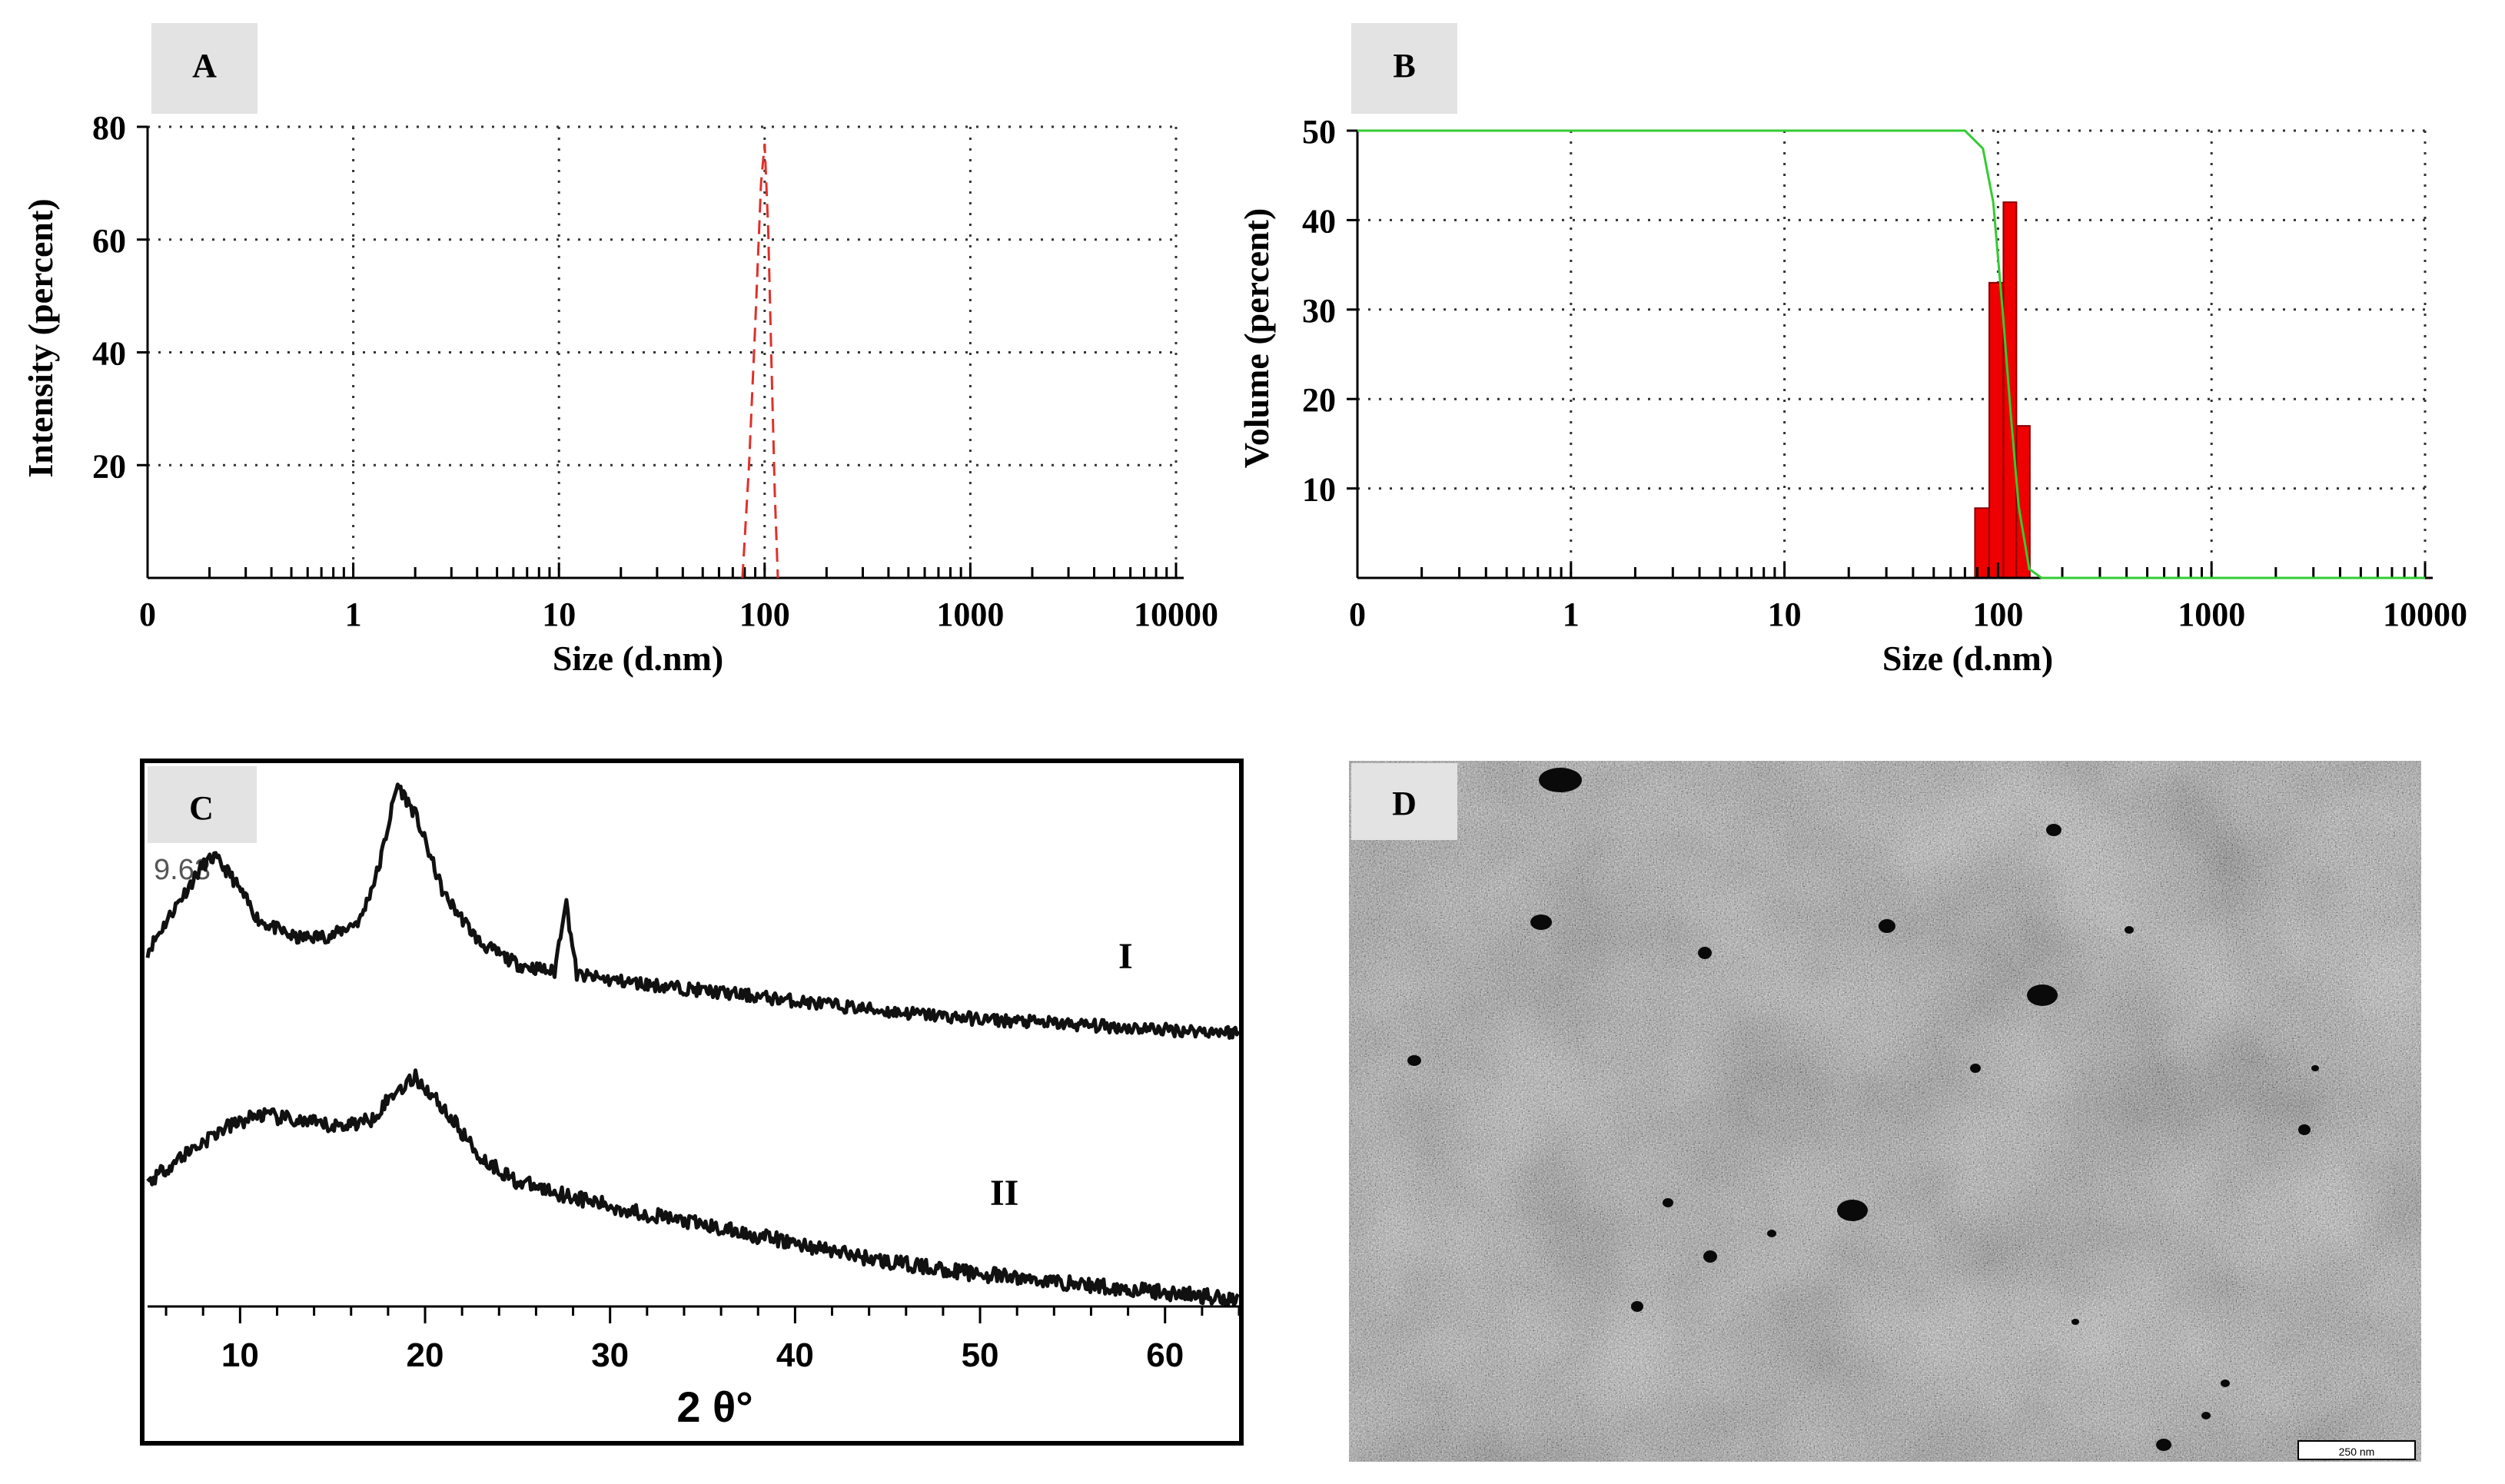 Image resolution: width=2505 pixels, height=1484 pixels. Describe the element at coordinates (693, 911) in the screenshot. I see `panel-c-xrd-curve-i` at that location.